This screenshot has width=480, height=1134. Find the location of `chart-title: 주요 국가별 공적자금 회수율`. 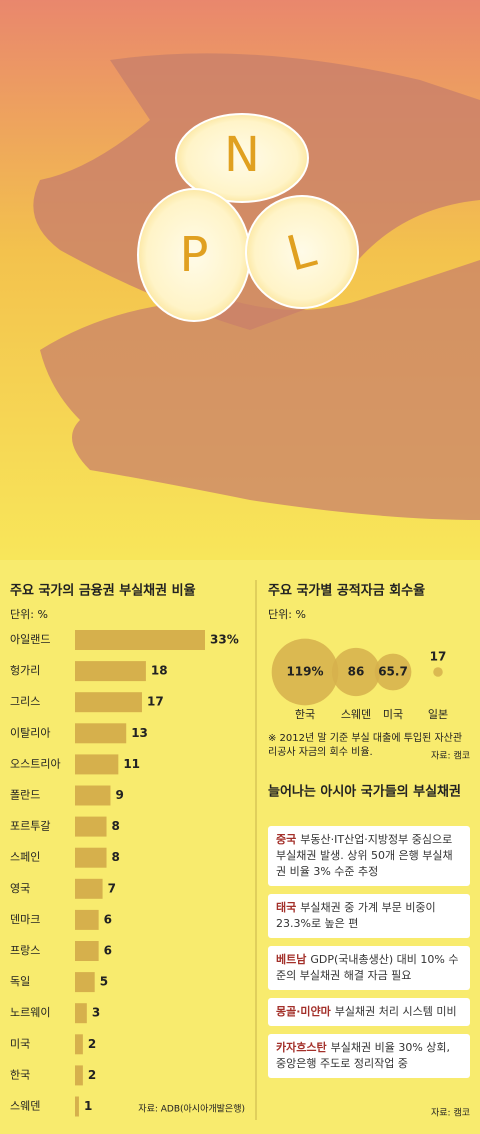

chart-title: 주요 국가별 공적자금 회수율 is located at coordinates (346, 591).